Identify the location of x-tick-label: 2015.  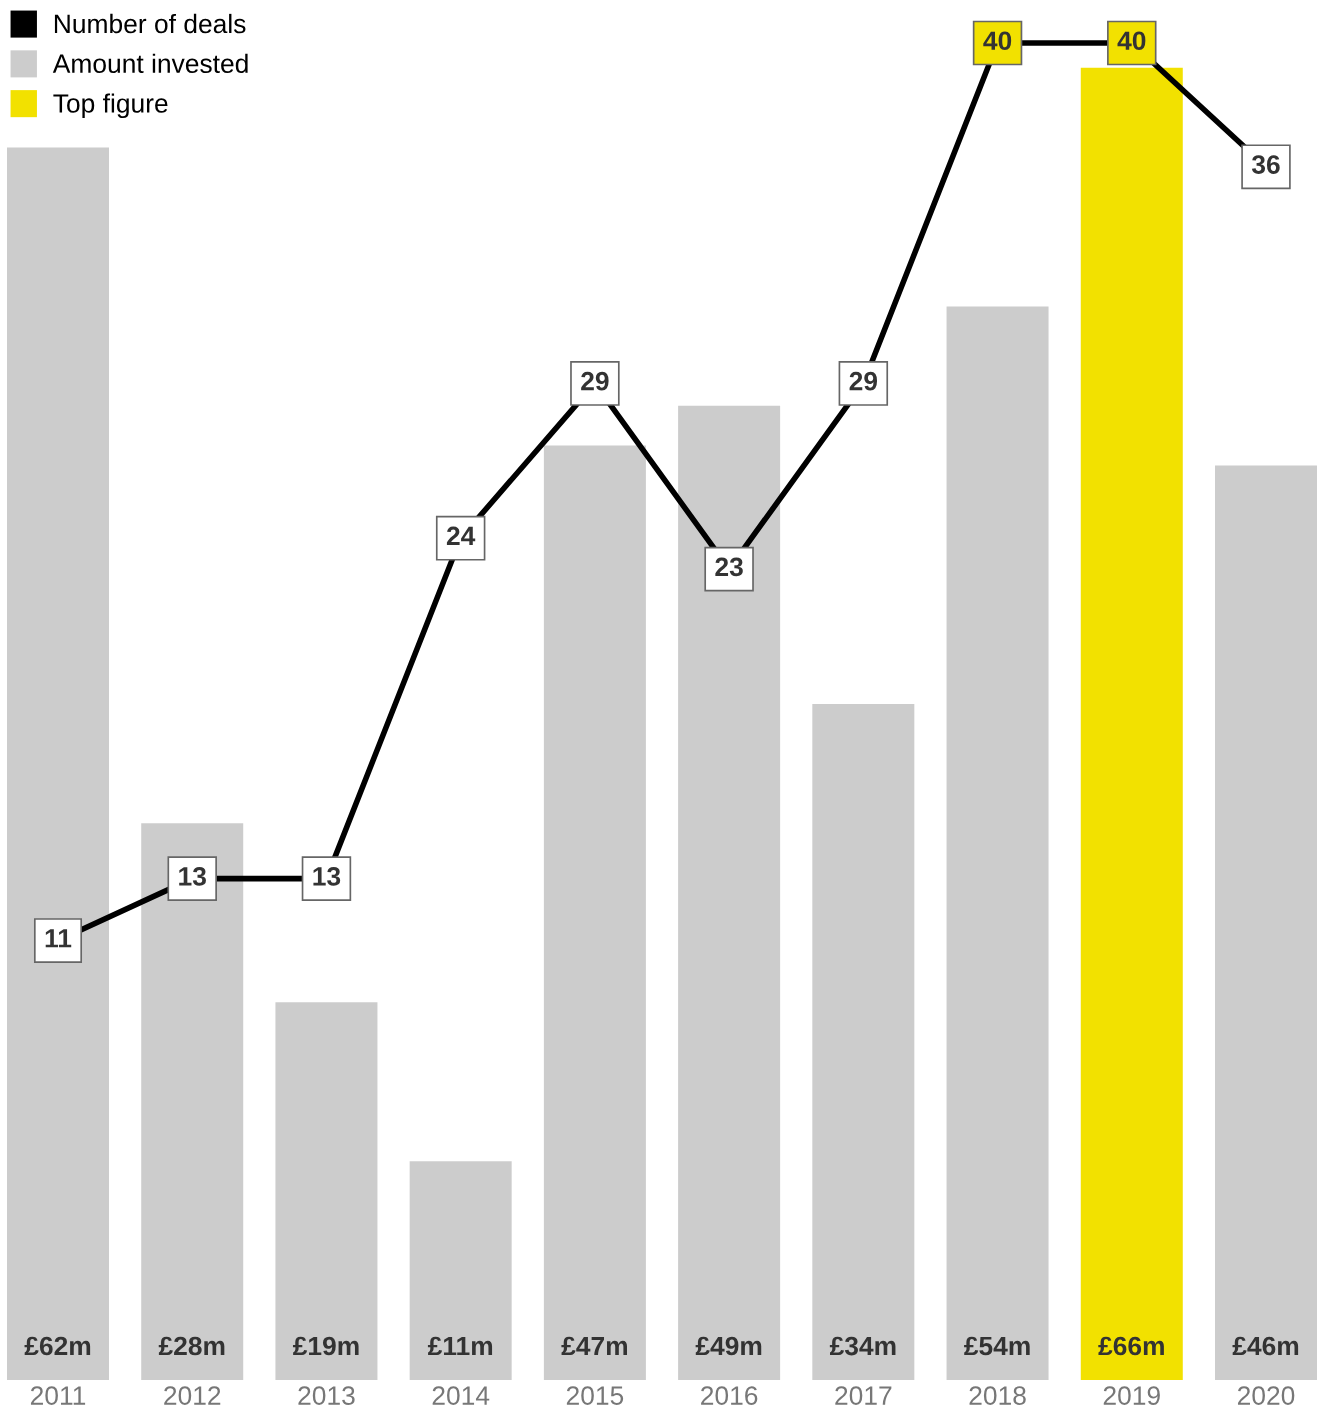
(595, 1395).